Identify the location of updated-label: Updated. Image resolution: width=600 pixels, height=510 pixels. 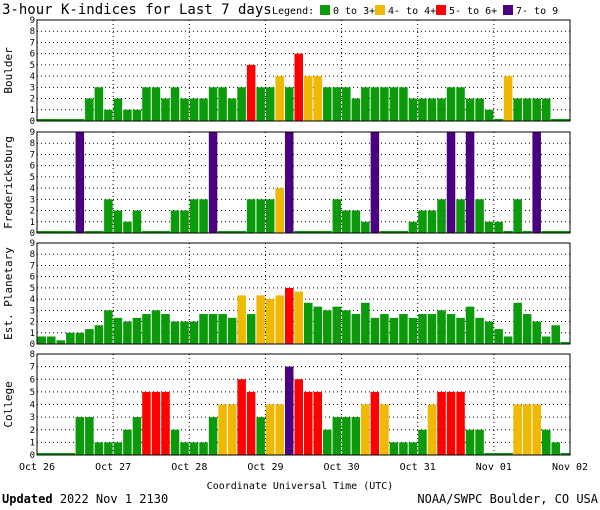
(27, 499).